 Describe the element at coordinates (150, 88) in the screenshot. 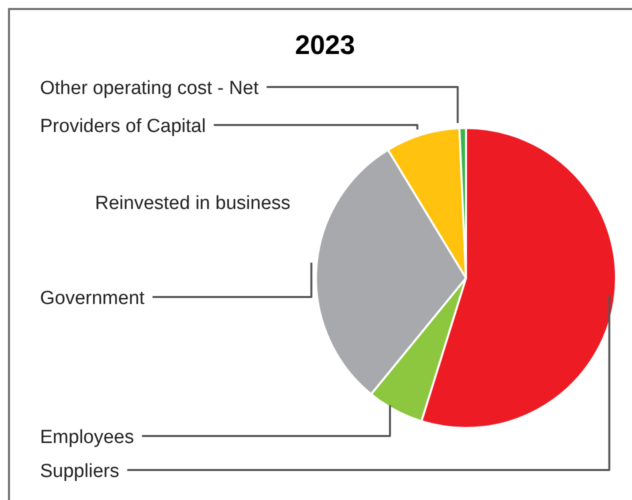

I see `slice-label: Other operating cost - Net` at that location.